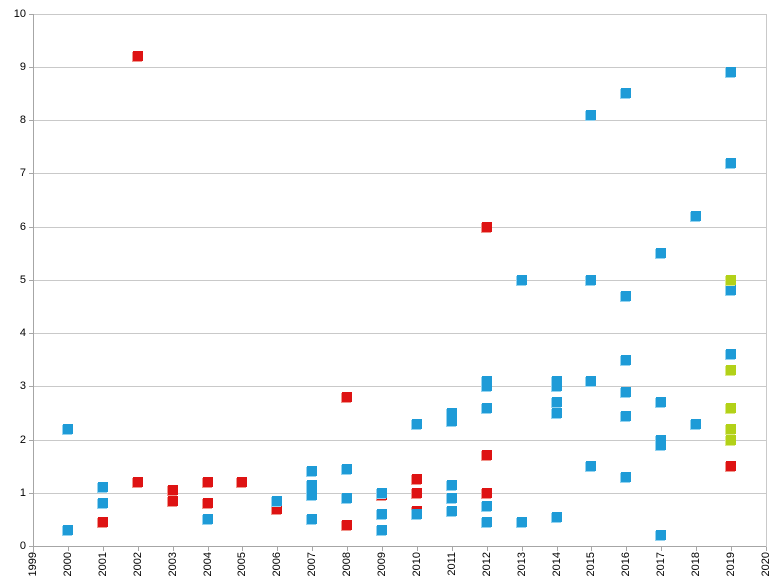 The height and width of the screenshot is (587, 782). What do you see at coordinates (22, 67) in the screenshot?
I see `y-axis-label: 9` at bounding box center [22, 67].